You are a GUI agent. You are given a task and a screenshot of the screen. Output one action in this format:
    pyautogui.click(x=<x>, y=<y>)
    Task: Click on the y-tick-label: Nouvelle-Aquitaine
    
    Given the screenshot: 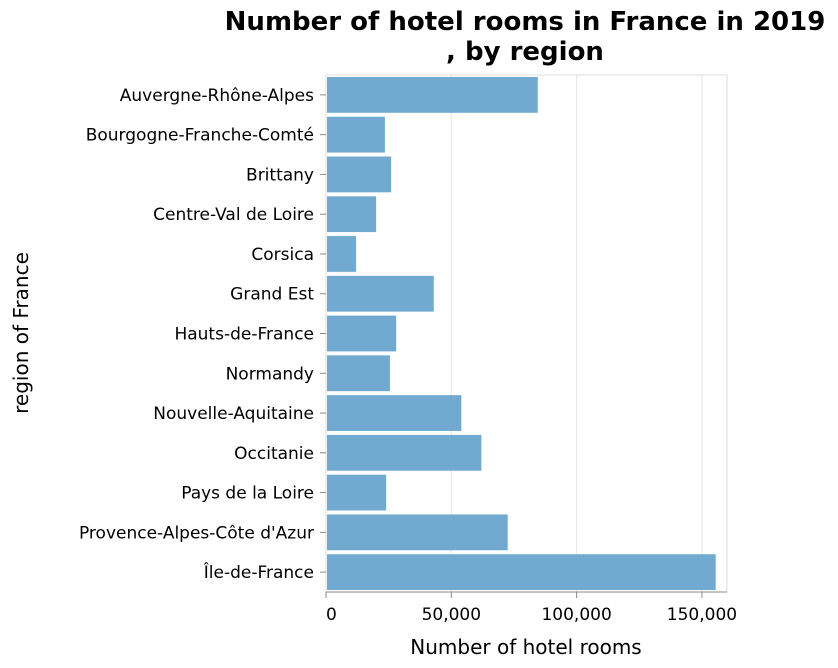 What is the action you would take?
    pyautogui.click(x=233, y=414)
    